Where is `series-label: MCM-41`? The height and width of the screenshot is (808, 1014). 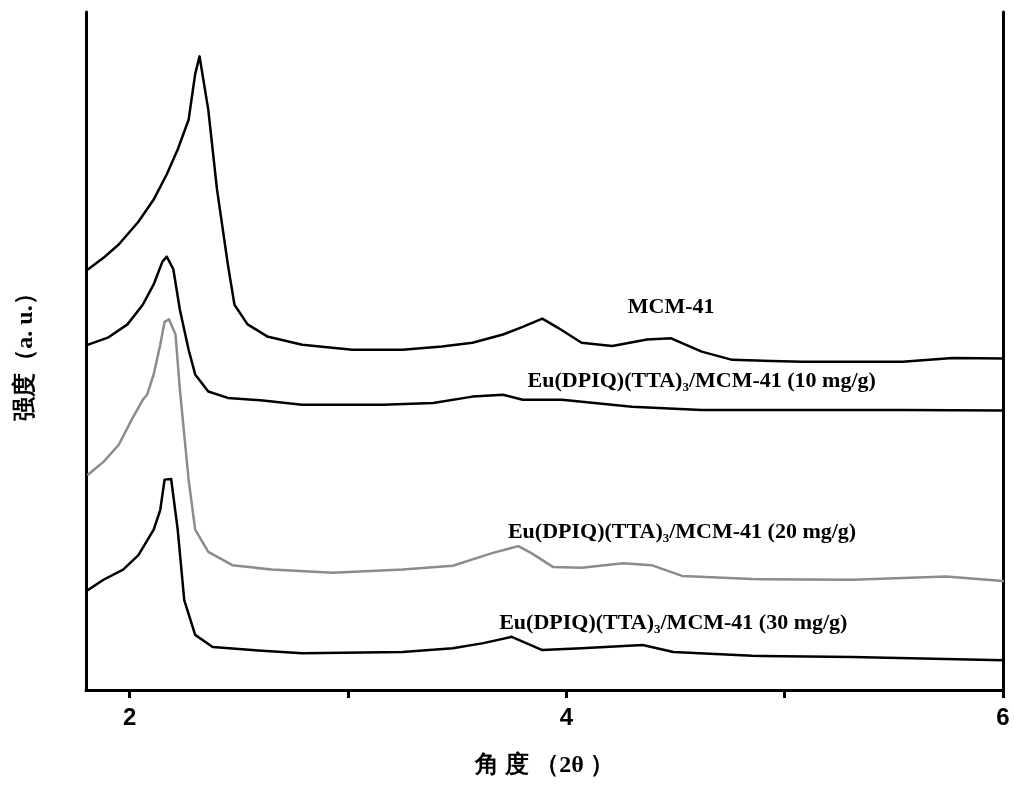 series-label: MCM-41 is located at coordinates (671, 306).